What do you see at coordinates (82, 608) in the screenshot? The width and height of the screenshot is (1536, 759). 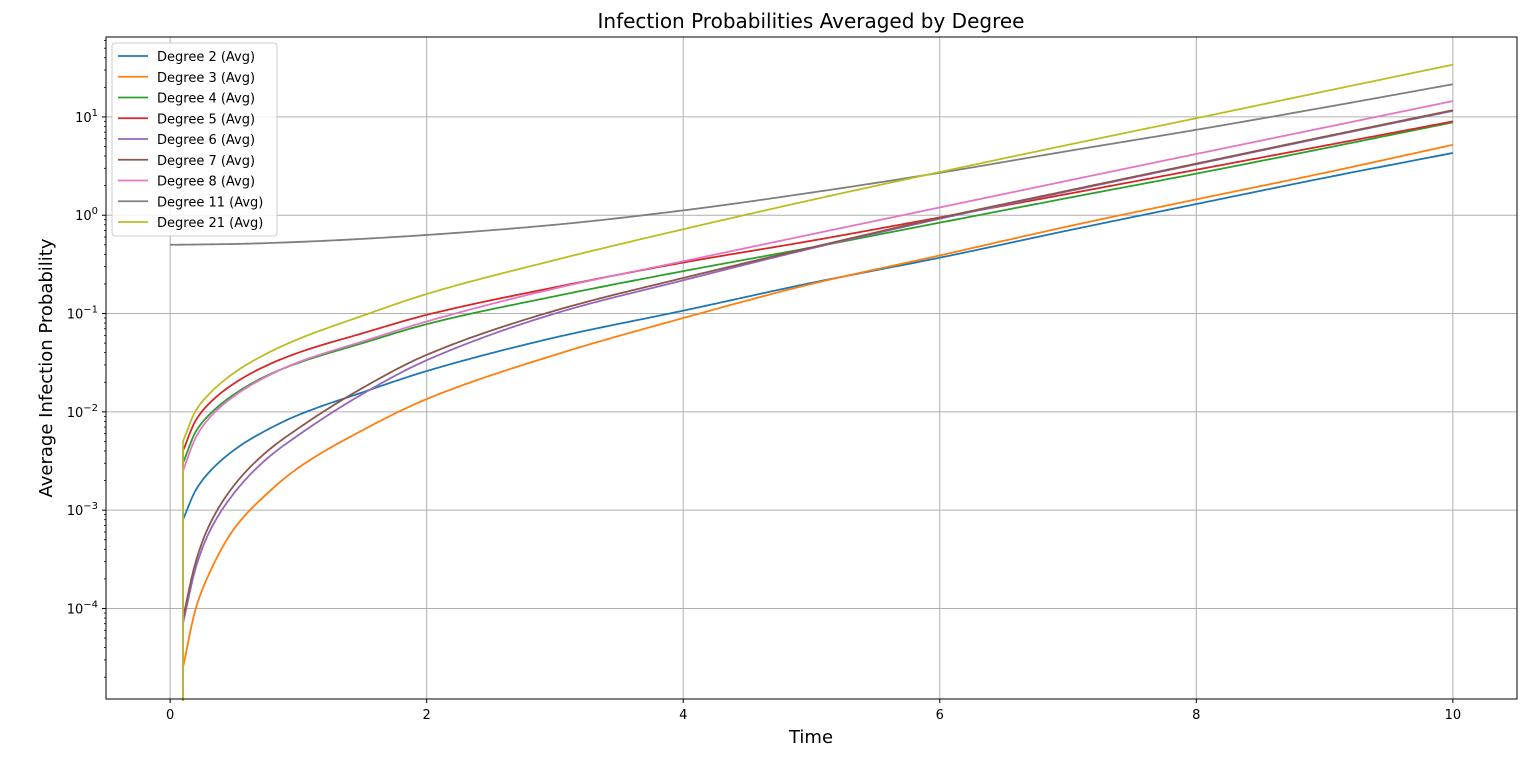 I see `y-tick-label: 10⁻⁴` at bounding box center [82, 608].